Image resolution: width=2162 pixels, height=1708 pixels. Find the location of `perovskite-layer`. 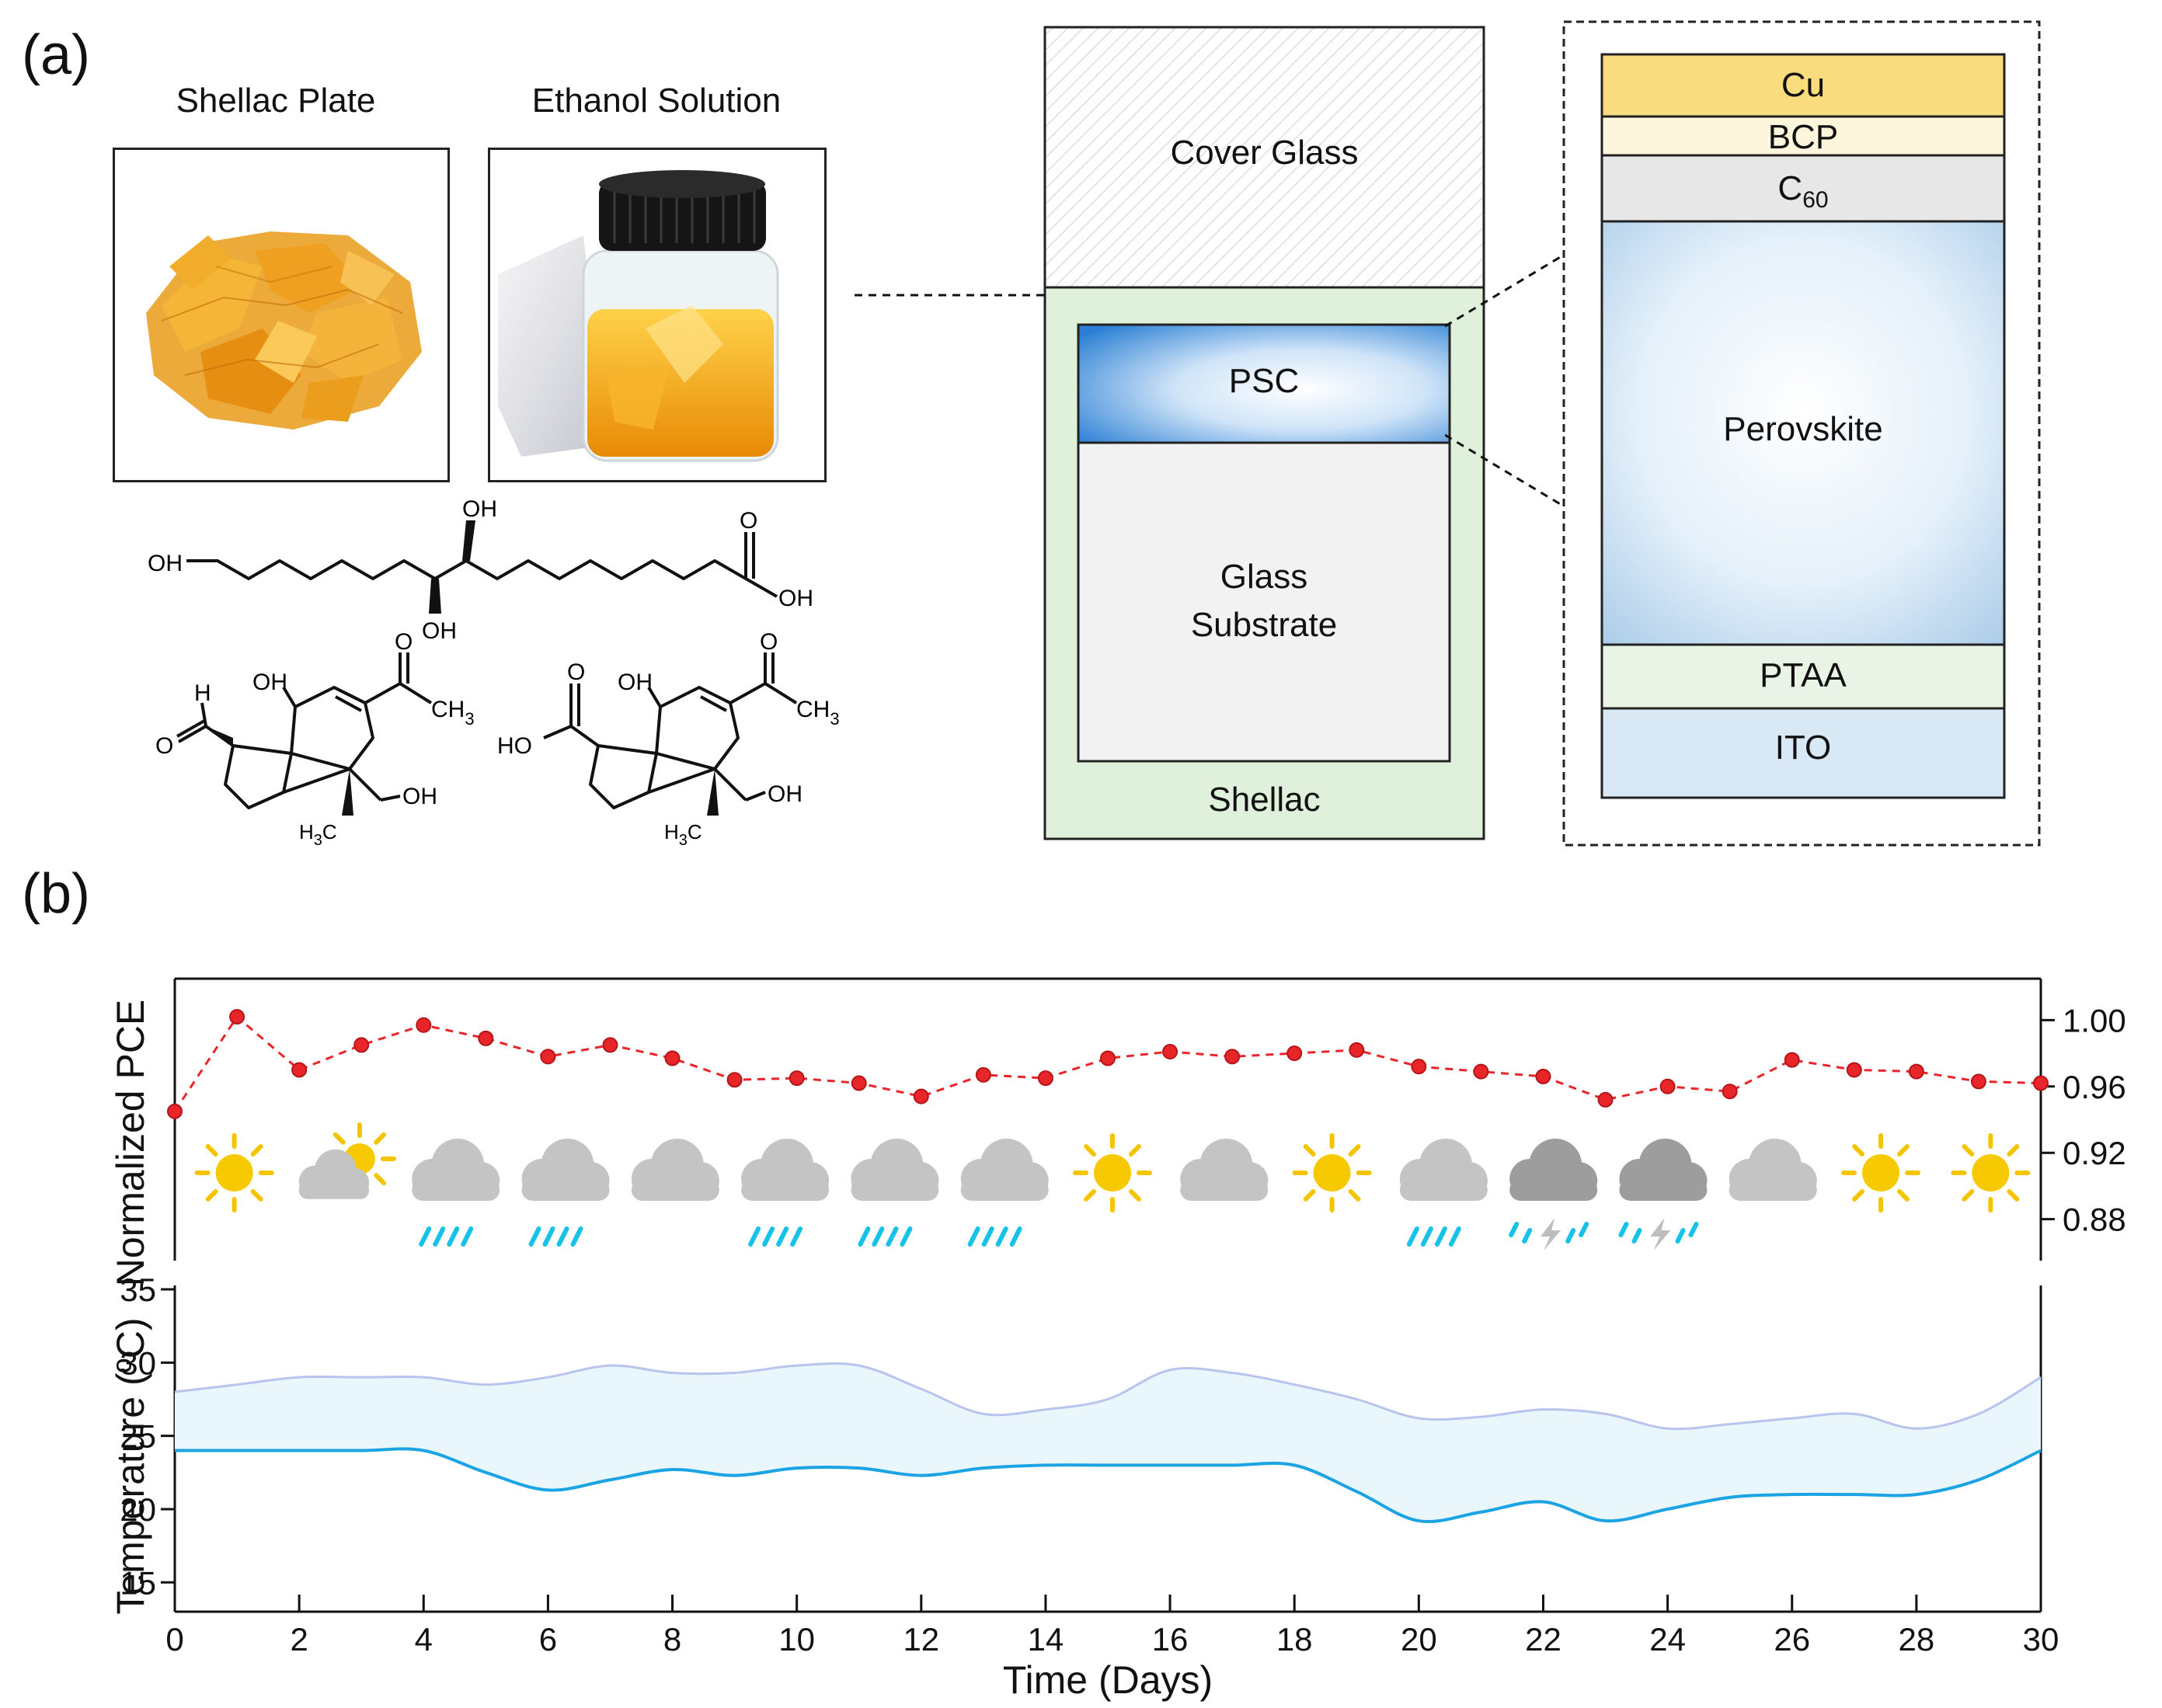

perovskite-layer is located at coordinates (1803, 433).